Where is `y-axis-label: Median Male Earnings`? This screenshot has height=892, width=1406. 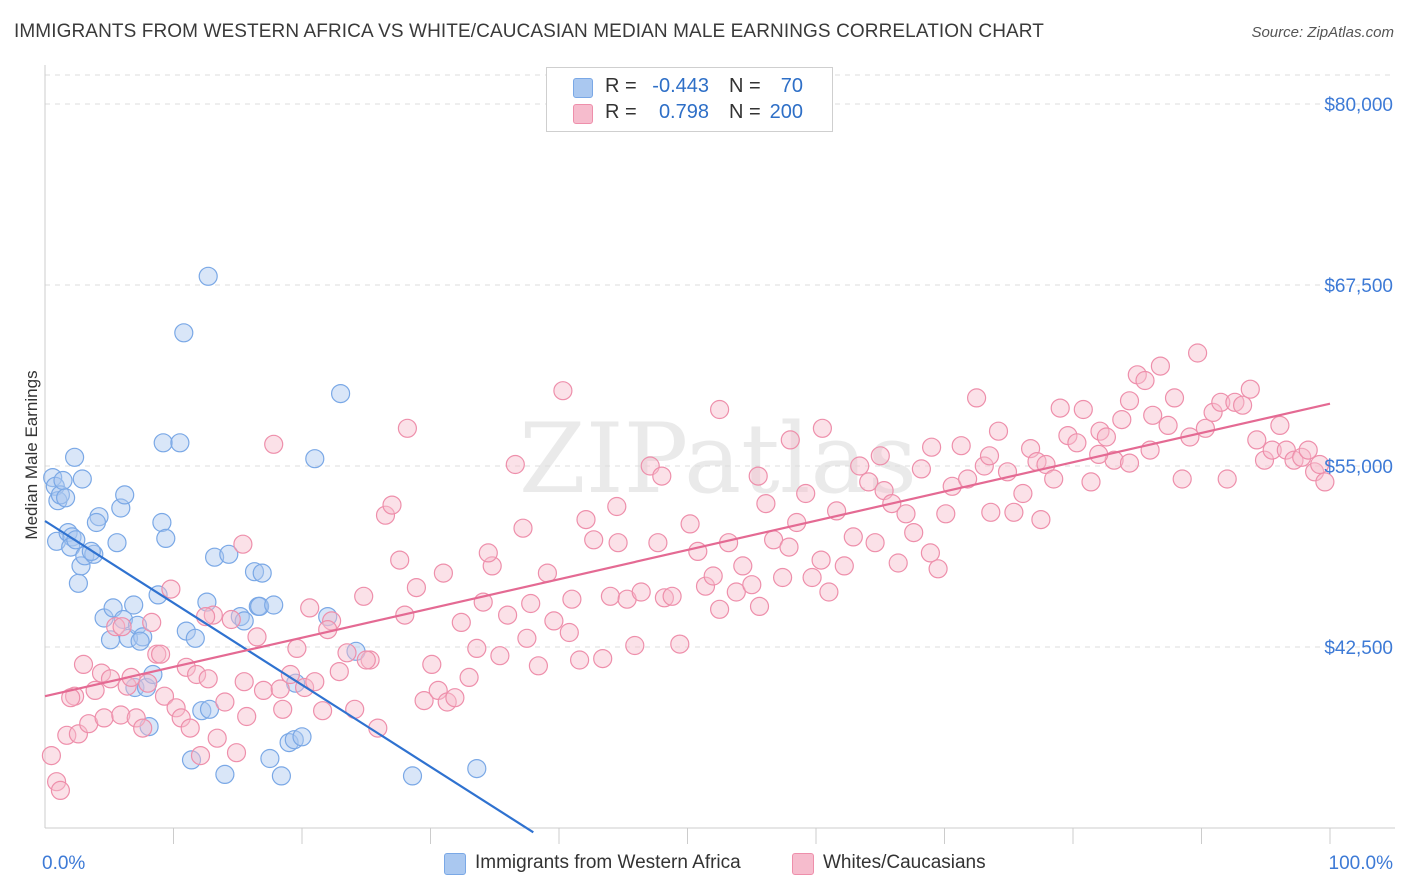
y-axis-label: Median Male Earnings is located at coordinates (31, 454).